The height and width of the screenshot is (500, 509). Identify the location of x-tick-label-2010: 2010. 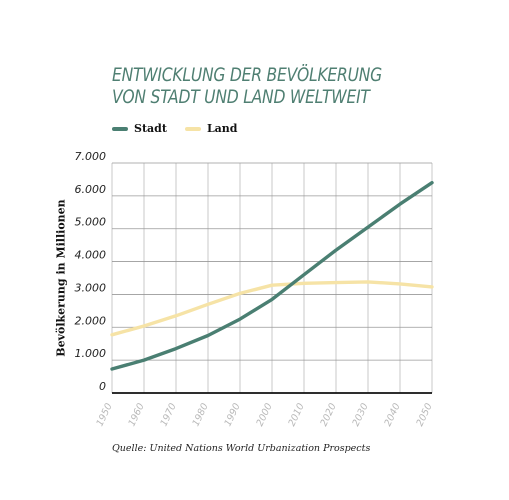
(297, 415).